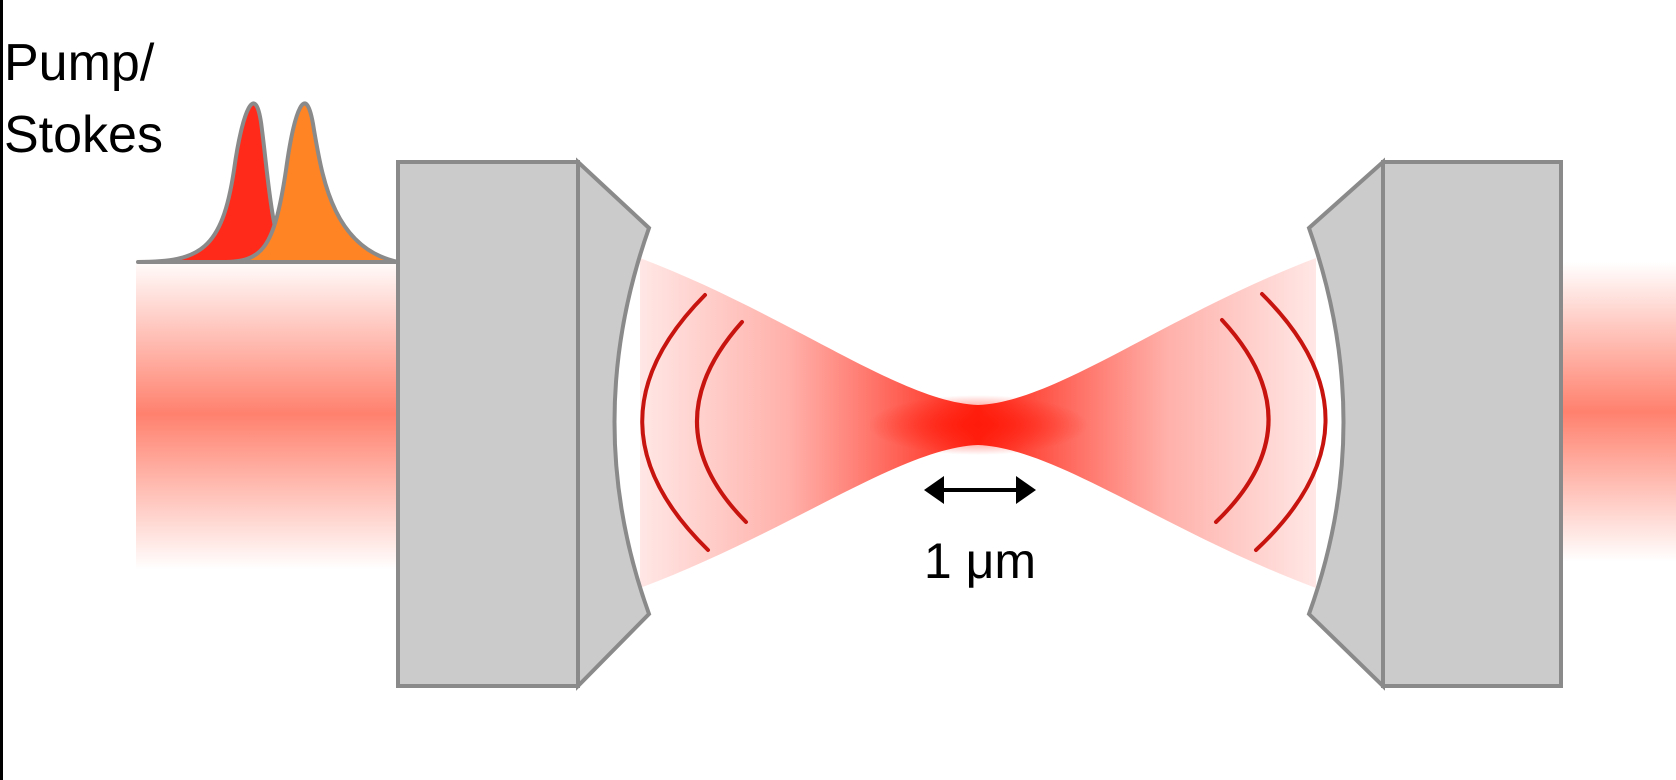 Image resolution: width=1676 pixels, height=780 pixels. Describe the element at coordinates (1026, 490) in the screenshot. I see `scale-bar-arrow-right` at that location.